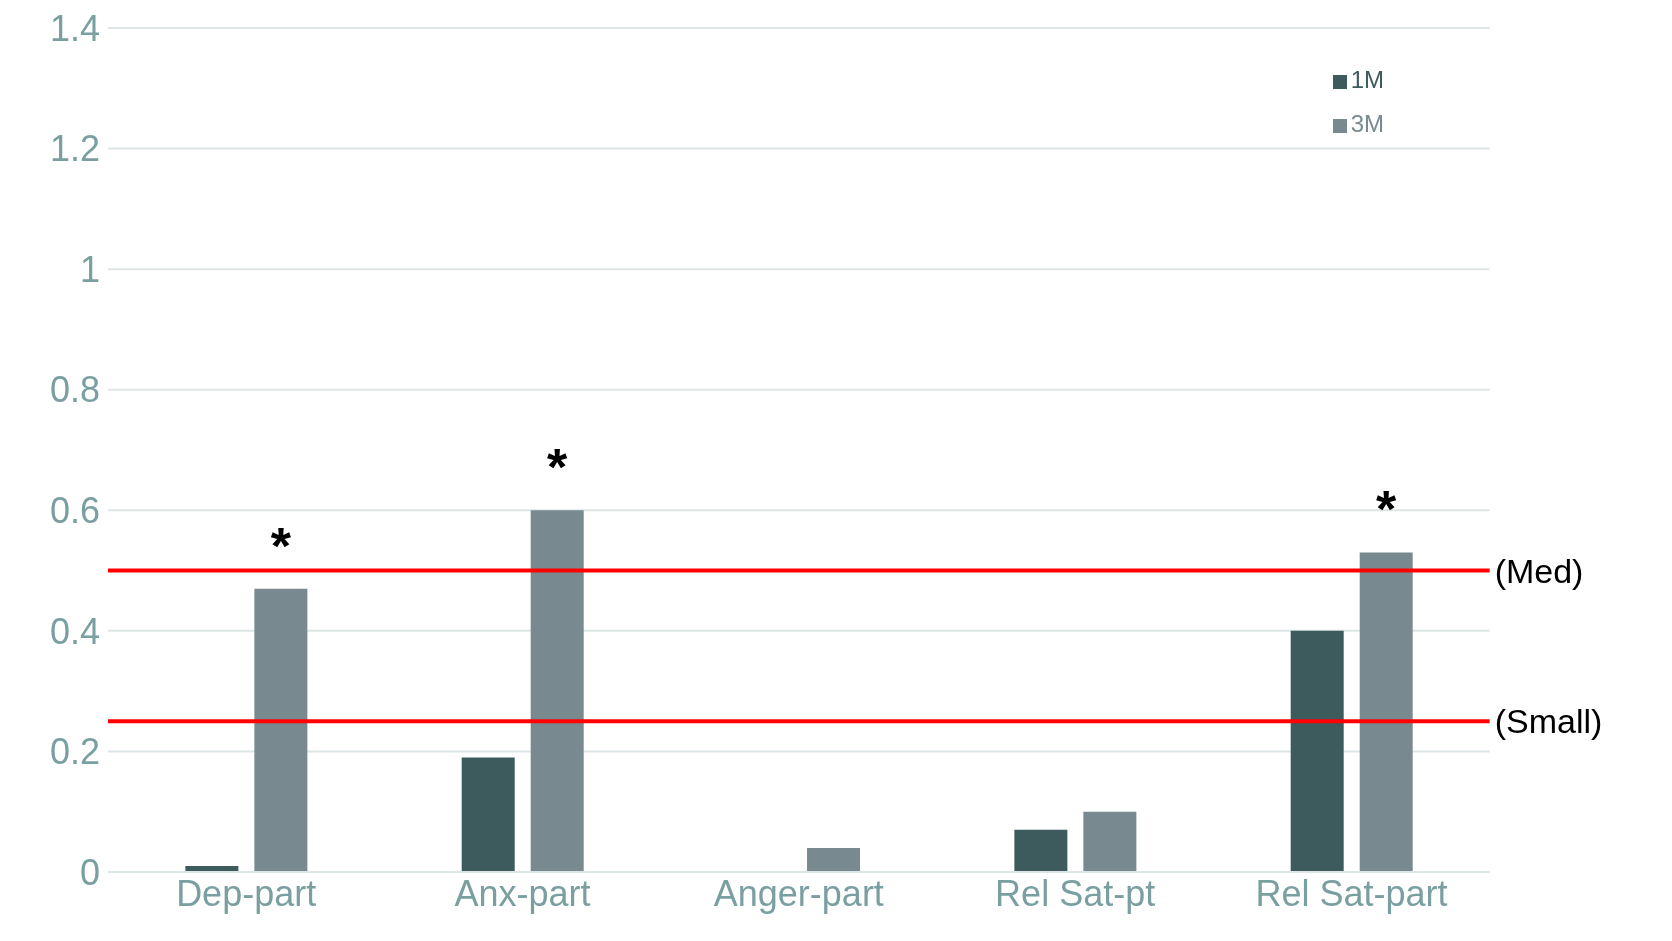  What do you see at coordinates (89, 269) in the screenshot?
I see `y-tick-label: 1` at bounding box center [89, 269].